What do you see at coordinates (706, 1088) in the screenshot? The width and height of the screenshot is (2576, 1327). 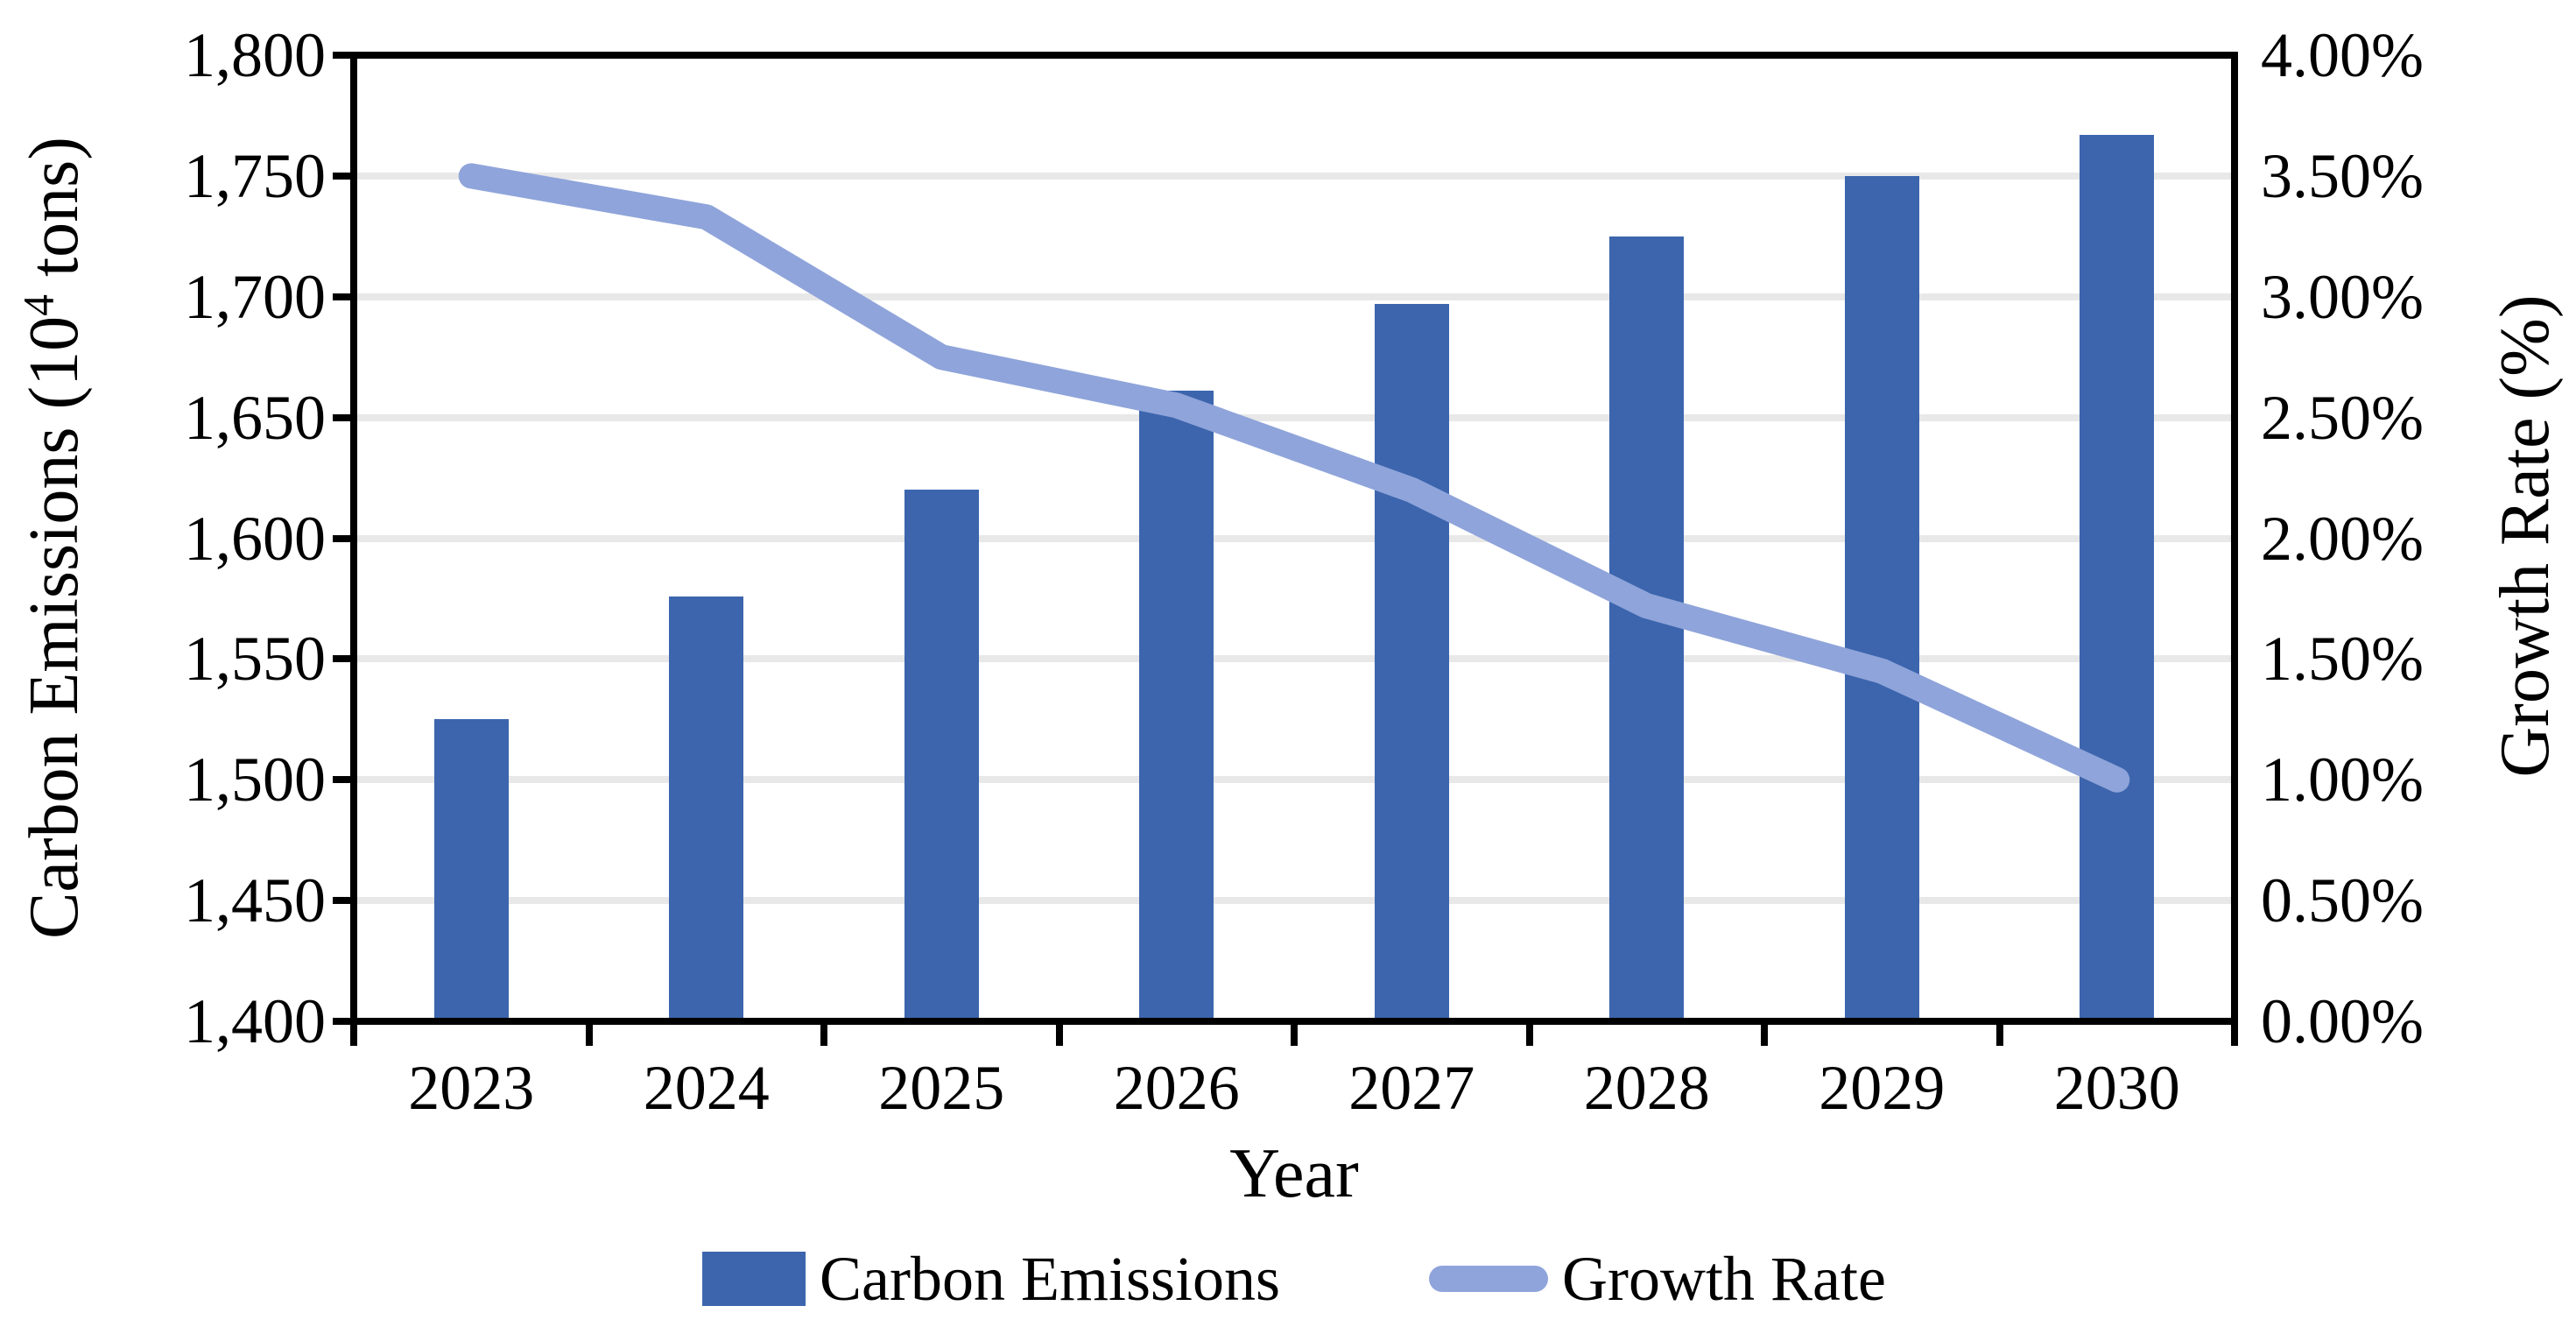 I see `x-axis-tick-label: 2024` at bounding box center [706, 1088].